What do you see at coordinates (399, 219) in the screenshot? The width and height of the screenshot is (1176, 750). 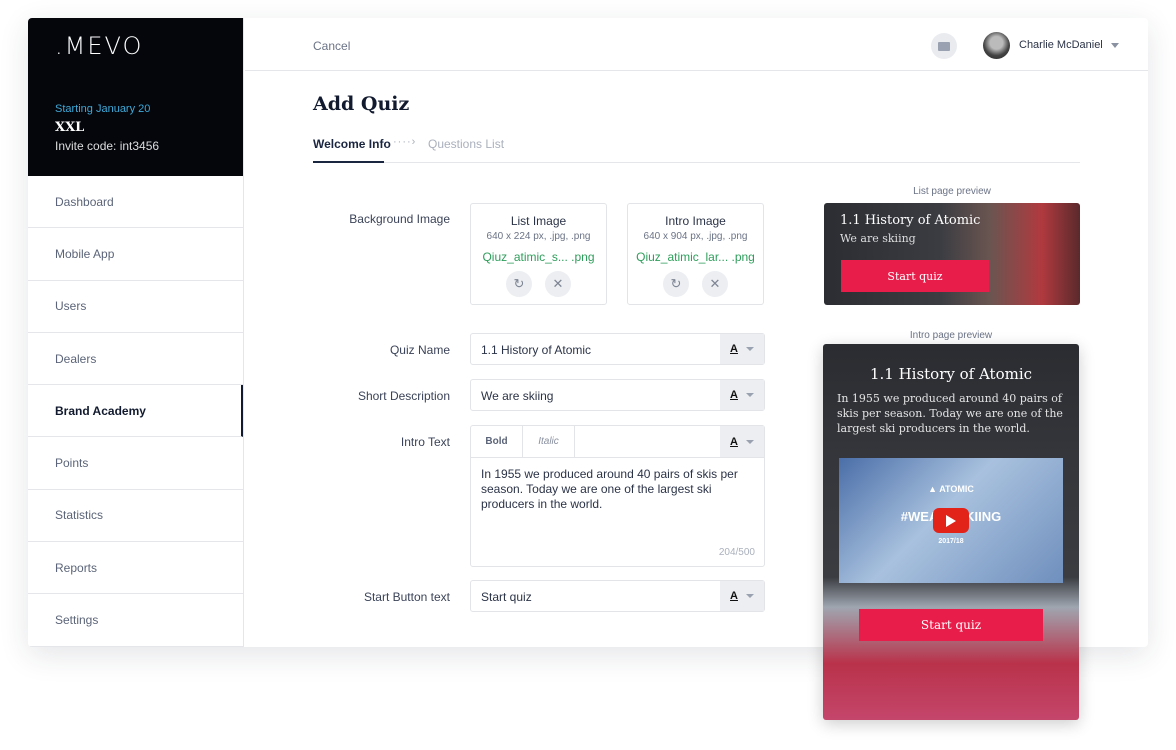 I see `background-image-label: Background Image` at bounding box center [399, 219].